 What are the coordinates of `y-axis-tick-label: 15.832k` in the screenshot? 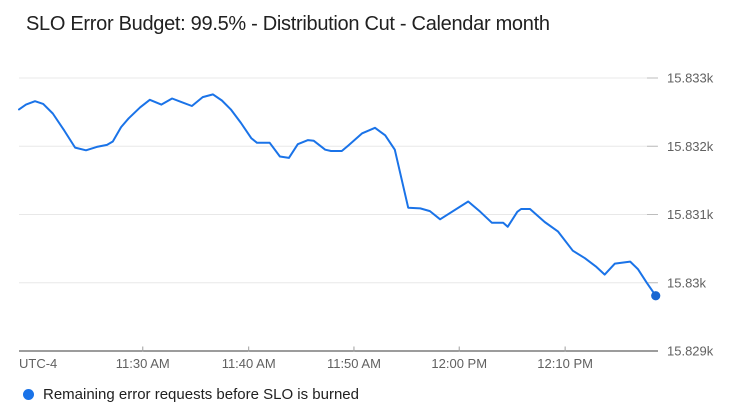 It's located at (690, 146).